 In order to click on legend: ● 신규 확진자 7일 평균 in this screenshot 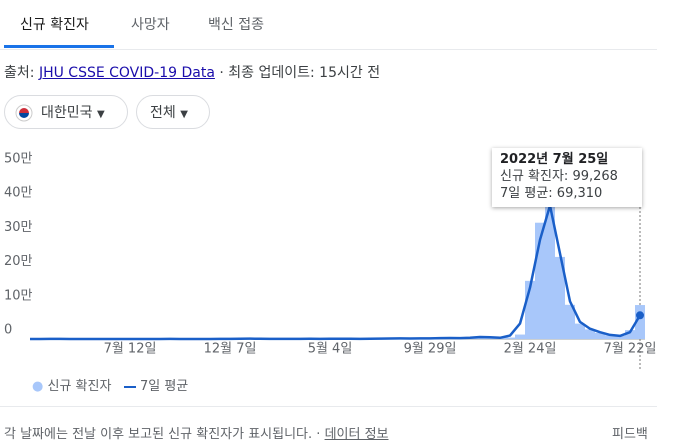, I will do `click(110, 386)`.